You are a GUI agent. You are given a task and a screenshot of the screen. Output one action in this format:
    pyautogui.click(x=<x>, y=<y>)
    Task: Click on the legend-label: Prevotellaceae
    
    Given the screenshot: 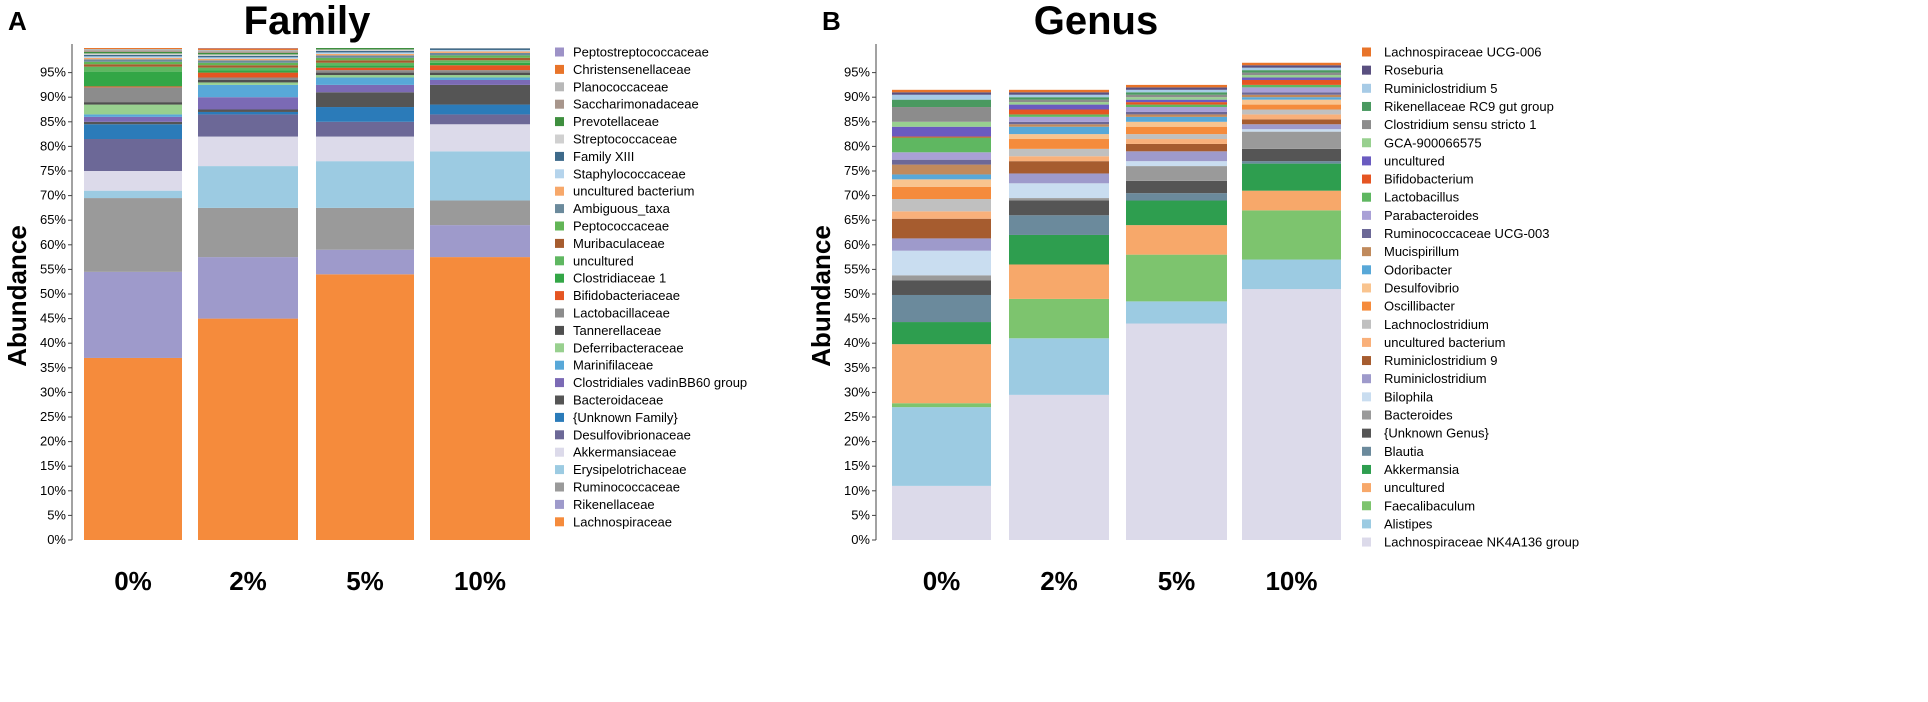 What is the action you would take?
    pyautogui.click(x=616, y=121)
    